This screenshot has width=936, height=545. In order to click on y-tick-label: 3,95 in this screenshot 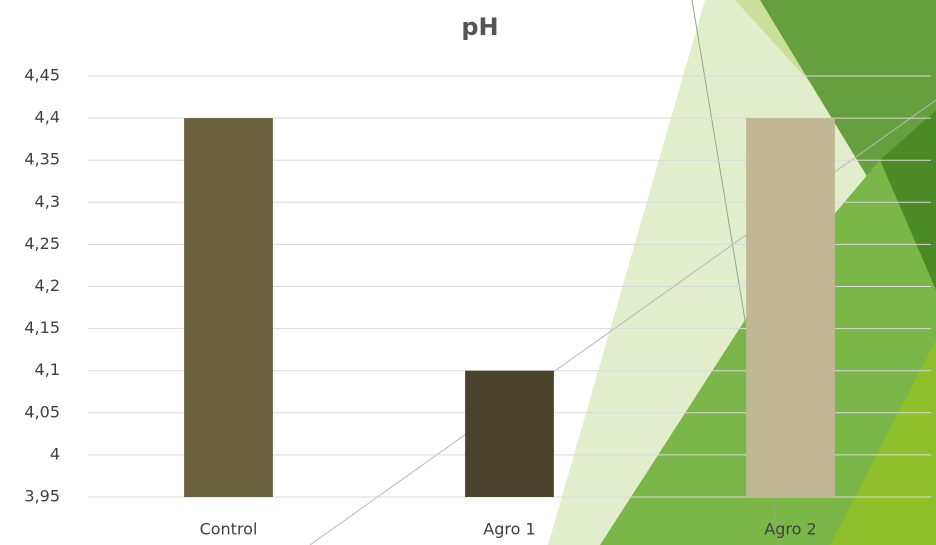, I will do `click(42, 496)`.